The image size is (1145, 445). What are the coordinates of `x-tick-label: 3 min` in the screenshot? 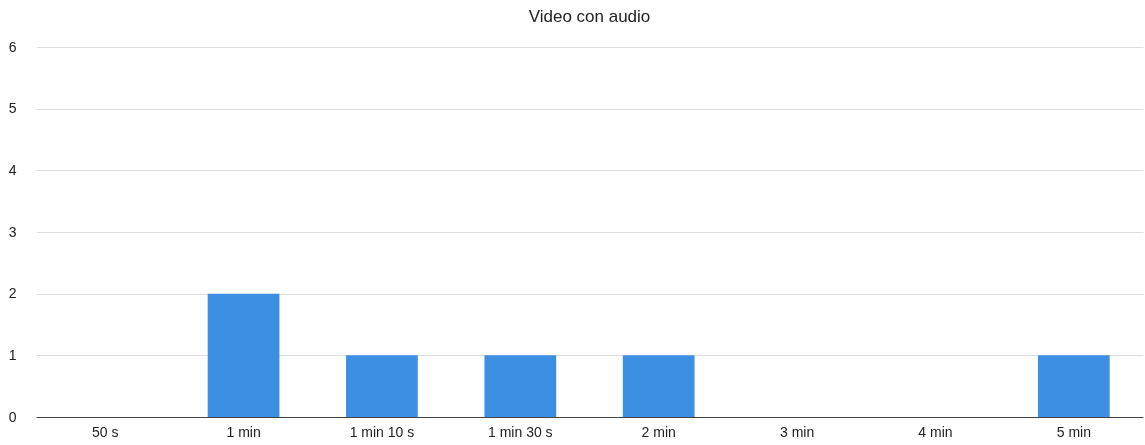 It's located at (797, 431).